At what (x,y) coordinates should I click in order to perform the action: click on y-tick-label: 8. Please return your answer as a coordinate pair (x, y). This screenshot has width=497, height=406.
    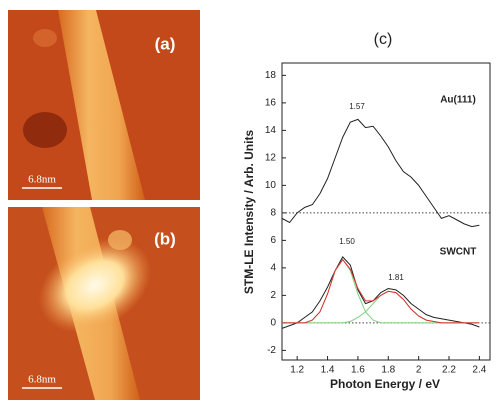
    Looking at the image, I should click on (273, 213).